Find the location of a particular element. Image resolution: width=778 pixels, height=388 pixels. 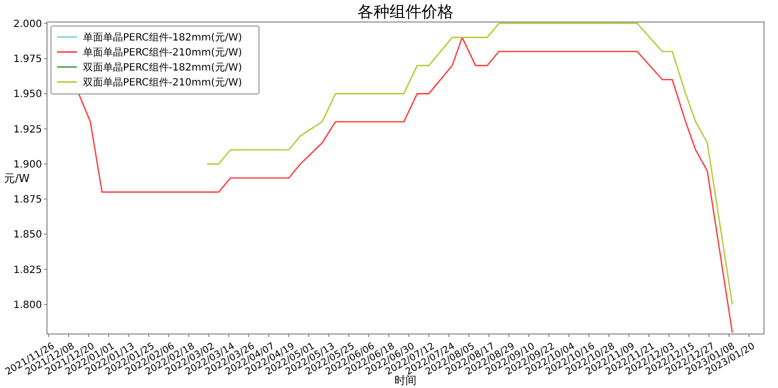

y-tick-label: 1.925 is located at coordinates (27, 130).